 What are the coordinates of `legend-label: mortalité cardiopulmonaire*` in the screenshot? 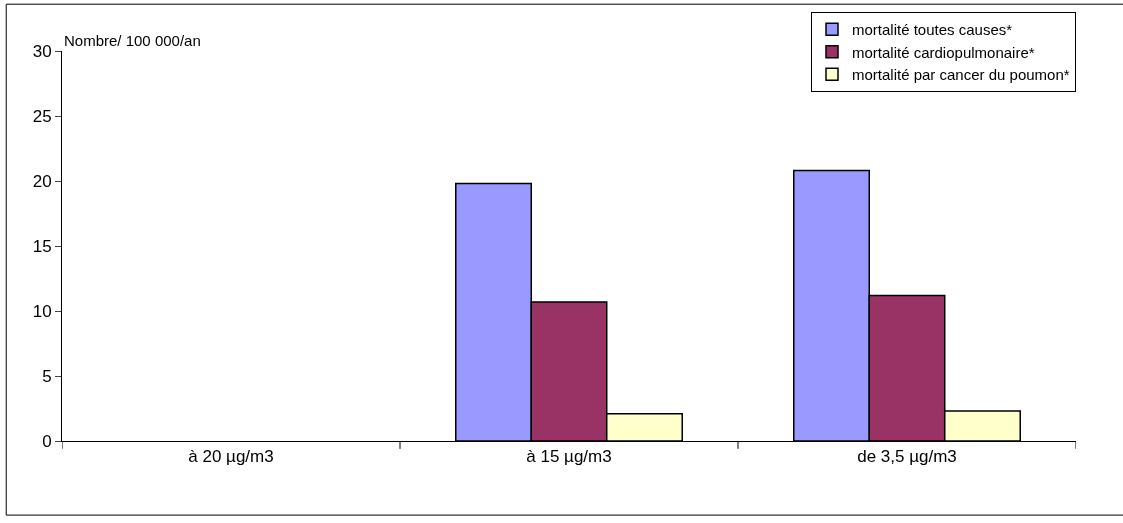 It's located at (943, 52).